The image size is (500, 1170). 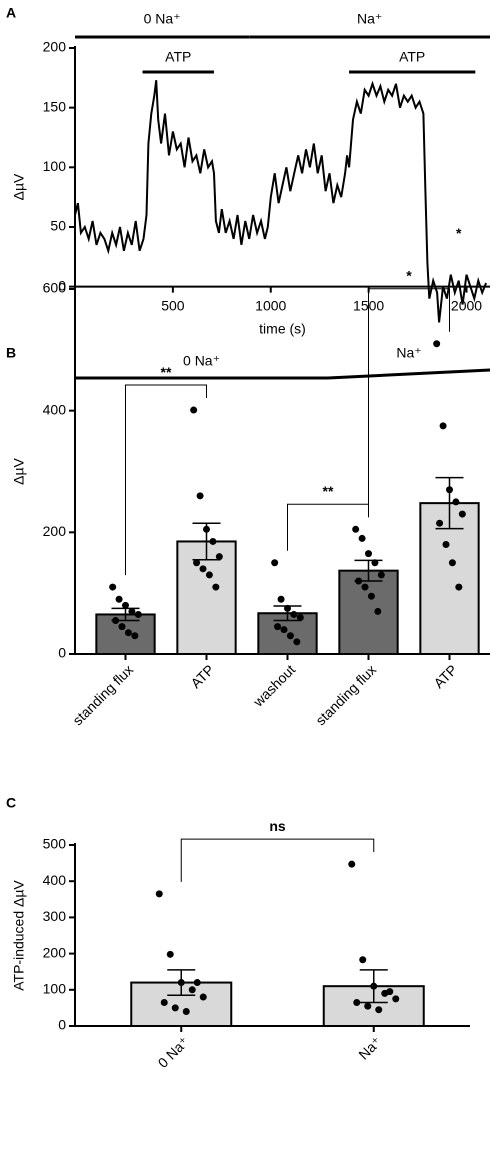 What do you see at coordinates (273, 685) in the screenshot?
I see `x-tick-label: washout` at bounding box center [273, 685].